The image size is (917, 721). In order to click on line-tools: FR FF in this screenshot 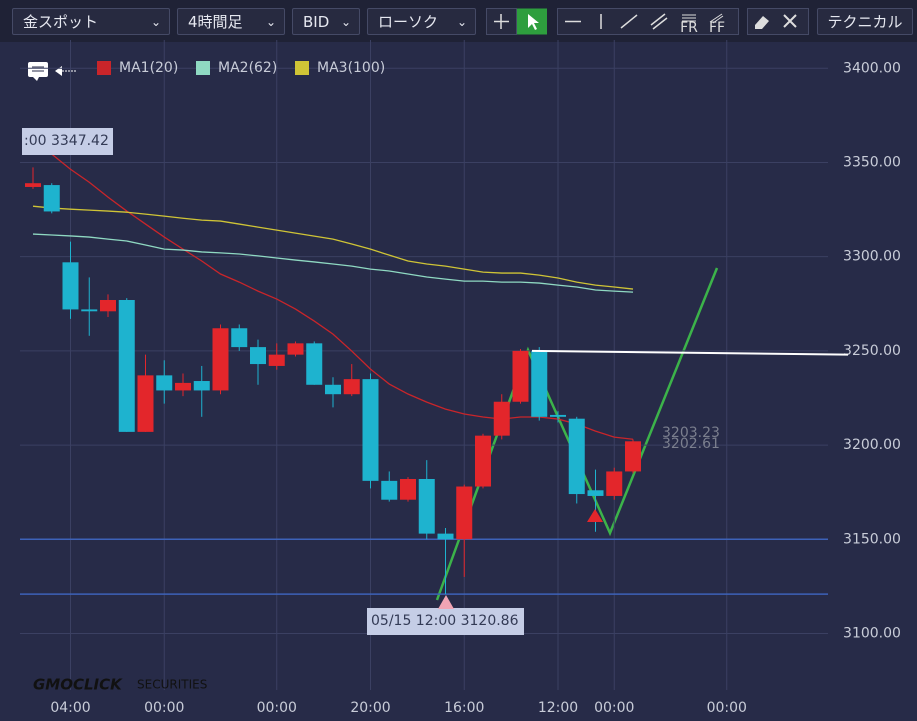, I will do `click(648, 21)`.